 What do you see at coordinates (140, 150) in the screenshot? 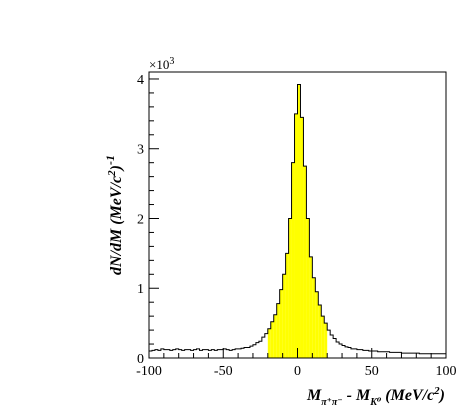
I see `y-tick-label: 3` at bounding box center [140, 150].